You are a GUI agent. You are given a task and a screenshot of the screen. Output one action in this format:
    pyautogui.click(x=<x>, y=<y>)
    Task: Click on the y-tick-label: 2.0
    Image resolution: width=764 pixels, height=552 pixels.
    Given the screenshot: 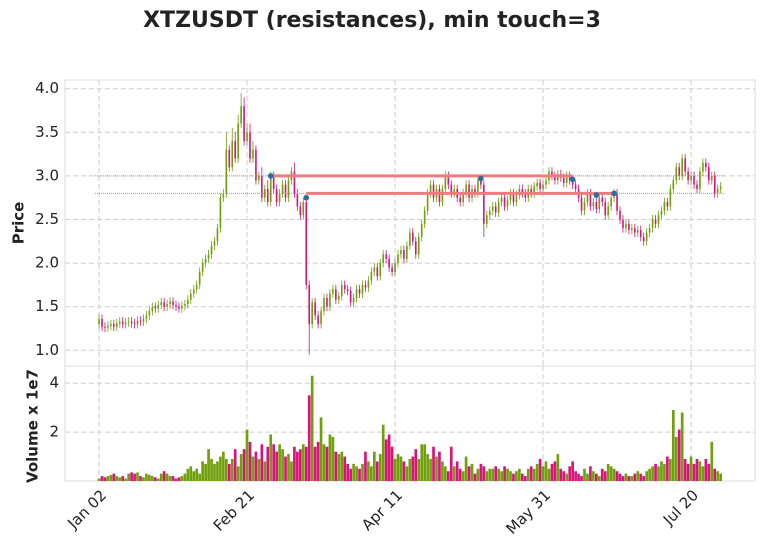 What is the action you would take?
    pyautogui.click(x=47, y=263)
    